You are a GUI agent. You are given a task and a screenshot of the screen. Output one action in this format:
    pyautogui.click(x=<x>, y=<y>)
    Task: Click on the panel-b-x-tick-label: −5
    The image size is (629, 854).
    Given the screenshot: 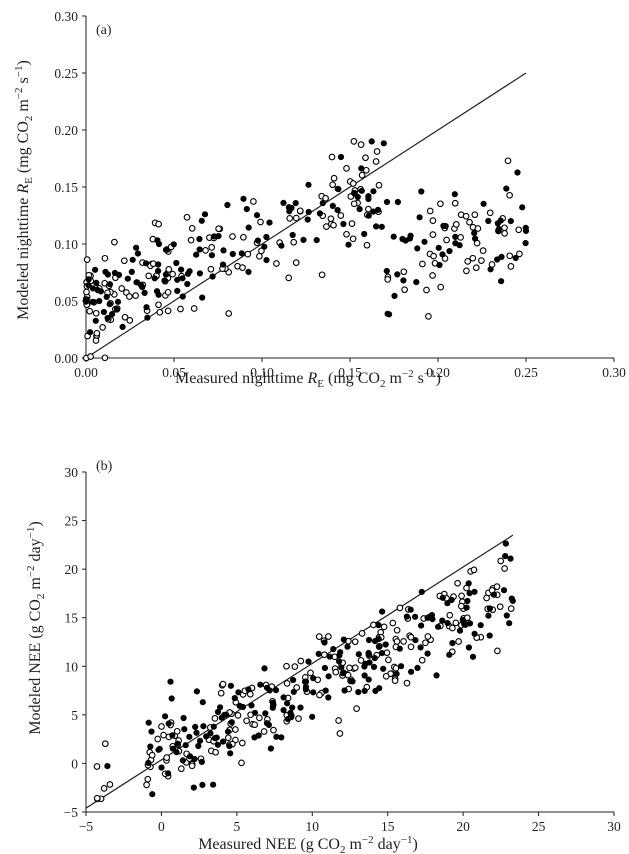 What is the action you would take?
    pyautogui.click(x=86, y=826)
    